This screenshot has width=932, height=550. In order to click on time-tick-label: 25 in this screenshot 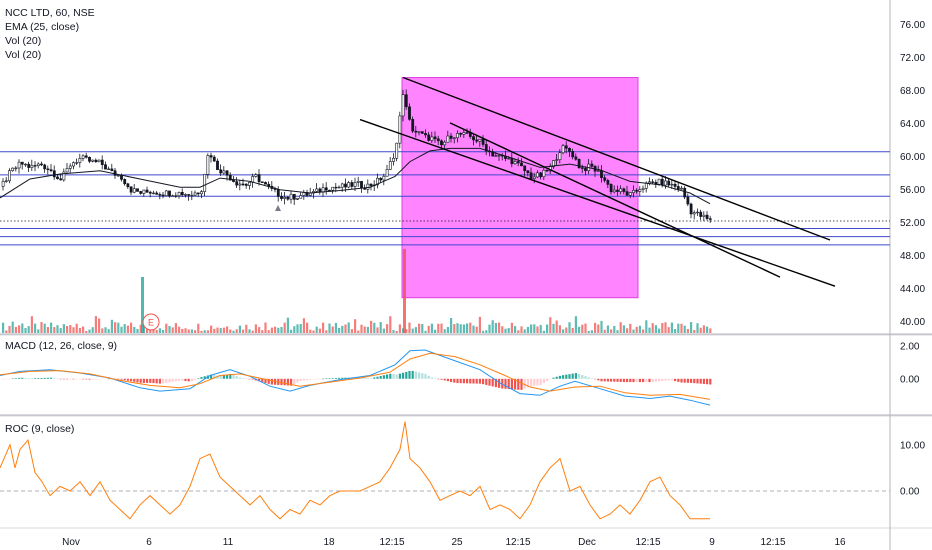, I will do `click(457, 542)`.